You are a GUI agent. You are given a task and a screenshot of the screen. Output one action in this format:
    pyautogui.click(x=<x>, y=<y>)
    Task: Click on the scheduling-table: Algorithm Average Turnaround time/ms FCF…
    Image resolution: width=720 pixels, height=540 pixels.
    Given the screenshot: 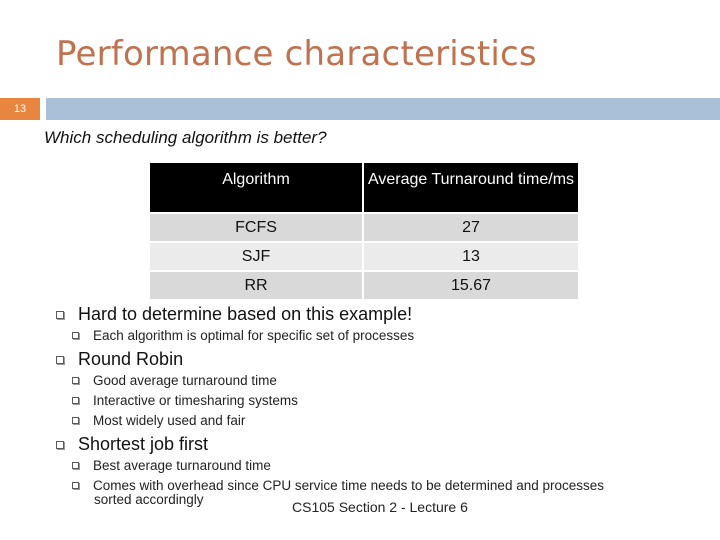 What is the action you would take?
    pyautogui.click(x=364, y=231)
    